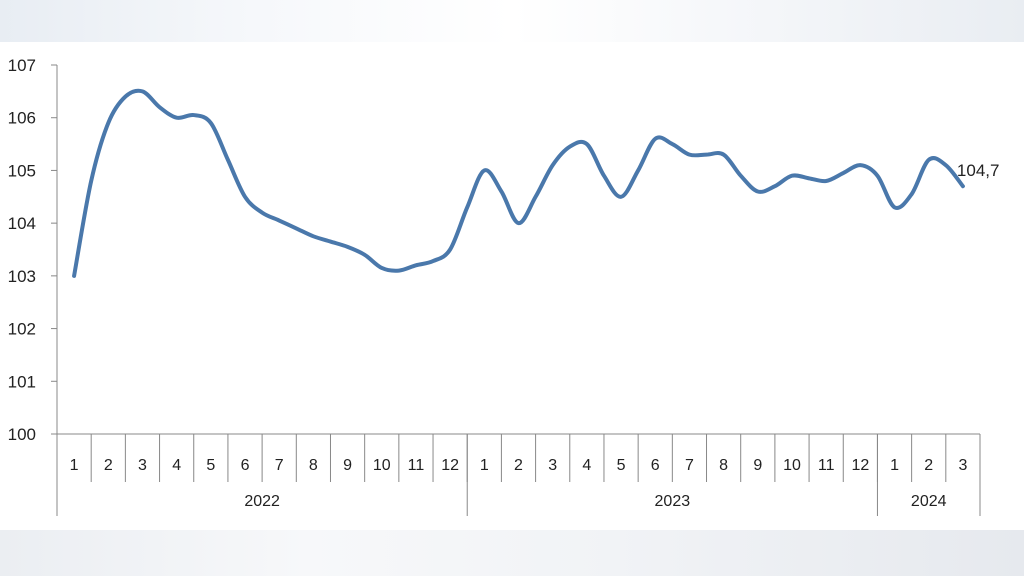  Describe the element at coordinates (22, 329) in the screenshot. I see `y-tick-label: 102` at that location.